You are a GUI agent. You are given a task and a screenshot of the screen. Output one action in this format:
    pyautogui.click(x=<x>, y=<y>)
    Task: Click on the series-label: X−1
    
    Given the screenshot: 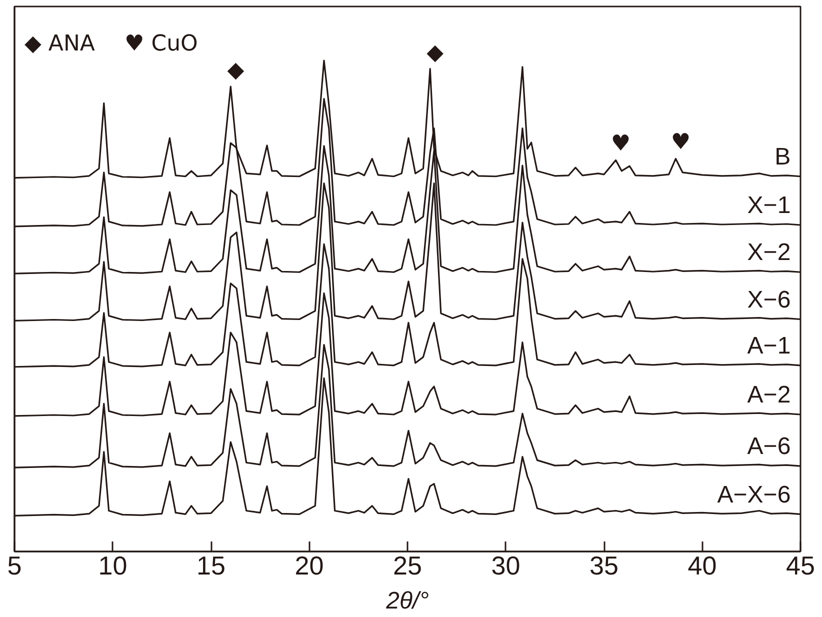 What is the action you would take?
    pyautogui.click(x=769, y=206)
    